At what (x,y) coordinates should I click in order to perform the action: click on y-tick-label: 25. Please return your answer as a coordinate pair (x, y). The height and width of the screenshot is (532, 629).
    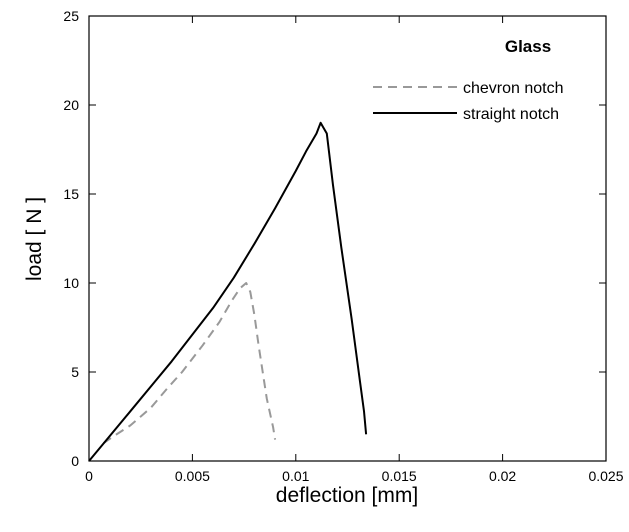
    Looking at the image, I should click on (71, 16).